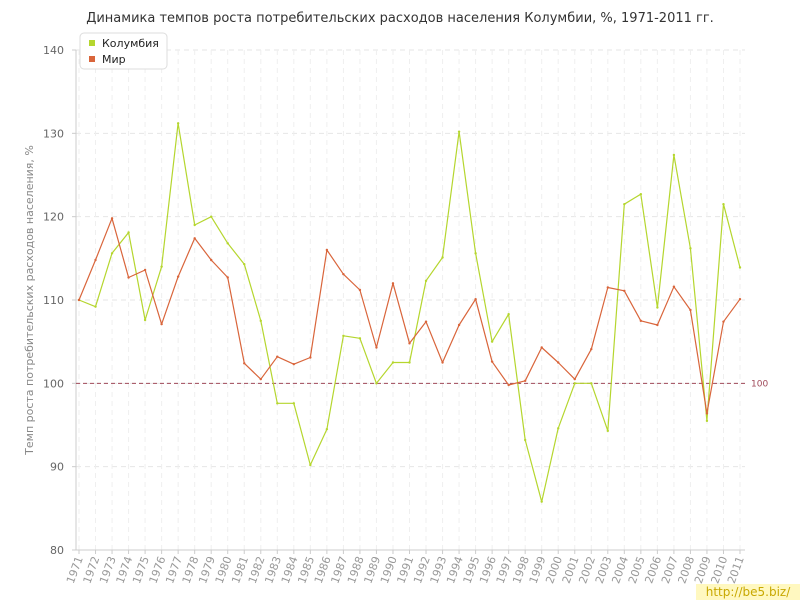 The height and width of the screenshot is (600, 800). Describe the element at coordinates (53, 50) in the screenshot. I see `y-tick-label: 140` at that location.